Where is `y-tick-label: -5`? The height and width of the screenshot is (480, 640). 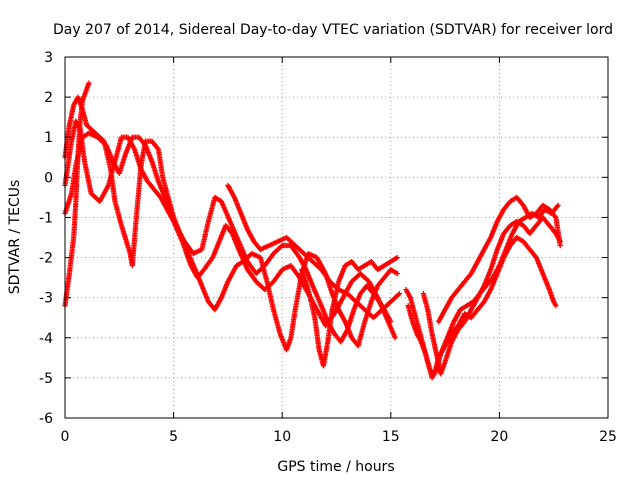 y-tick-label: -5 is located at coordinates (46, 379).